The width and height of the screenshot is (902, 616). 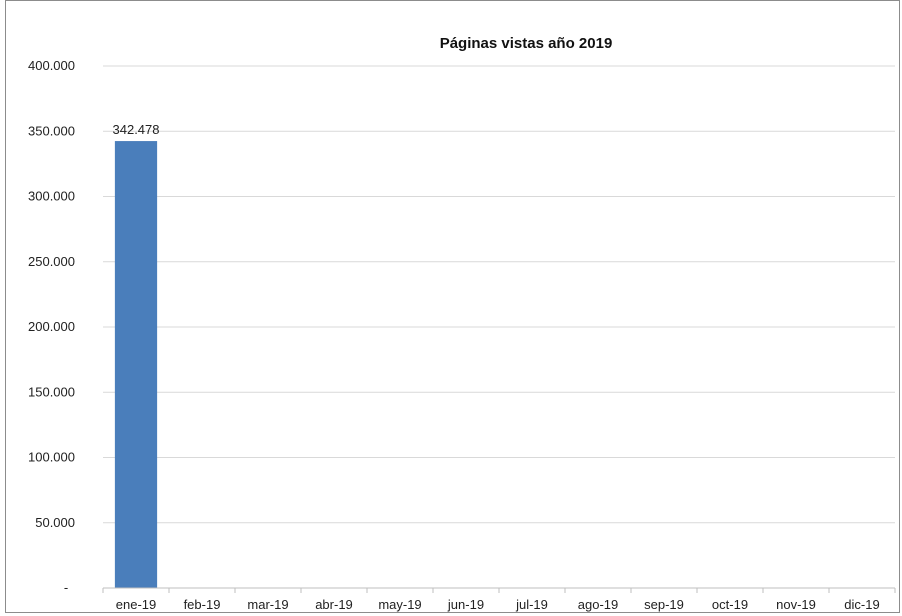 I want to click on y-tick-label: 150.000, so click(x=51, y=391).